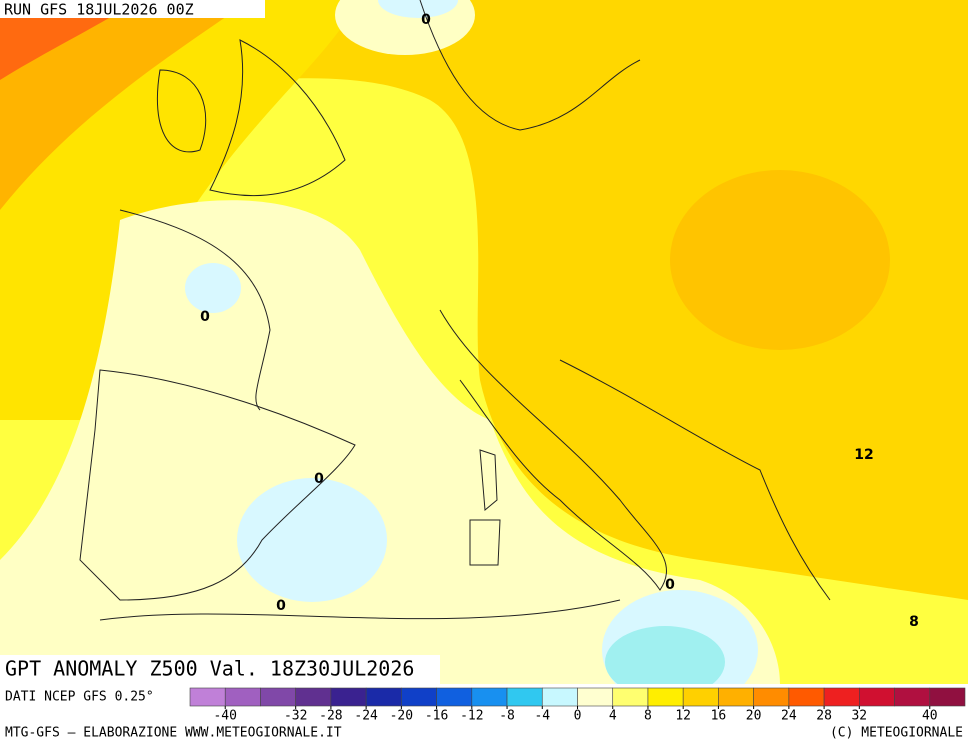  What do you see at coordinates (488, 480) in the screenshot?
I see `coast-corsica` at bounding box center [488, 480].